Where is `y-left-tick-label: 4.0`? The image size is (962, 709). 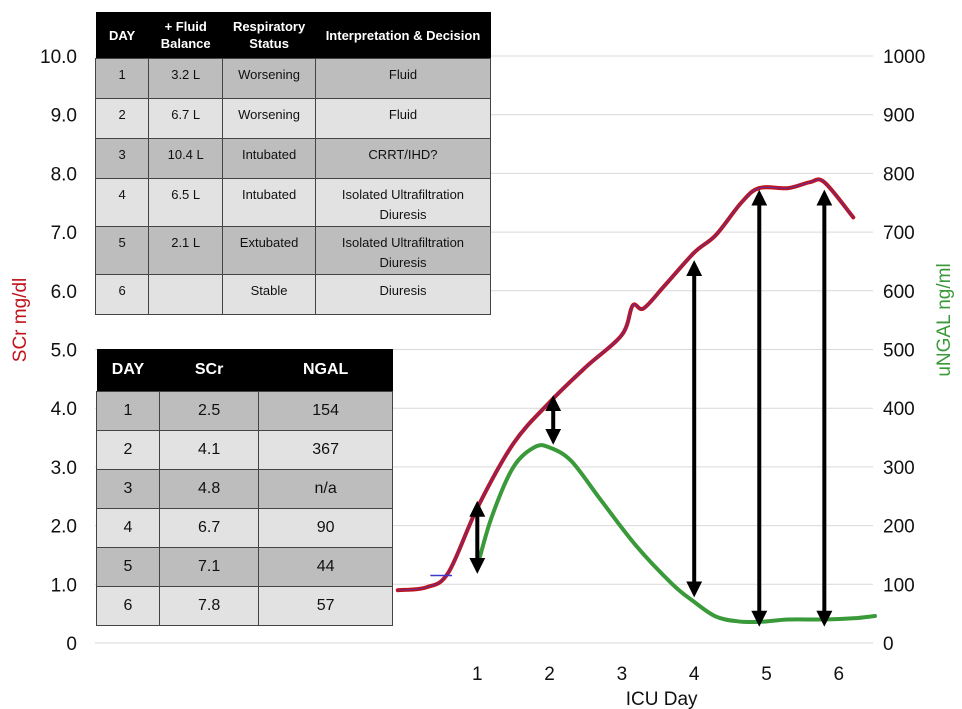 y-left-tick-label: 4.0 is located at coordinates (64, 409).